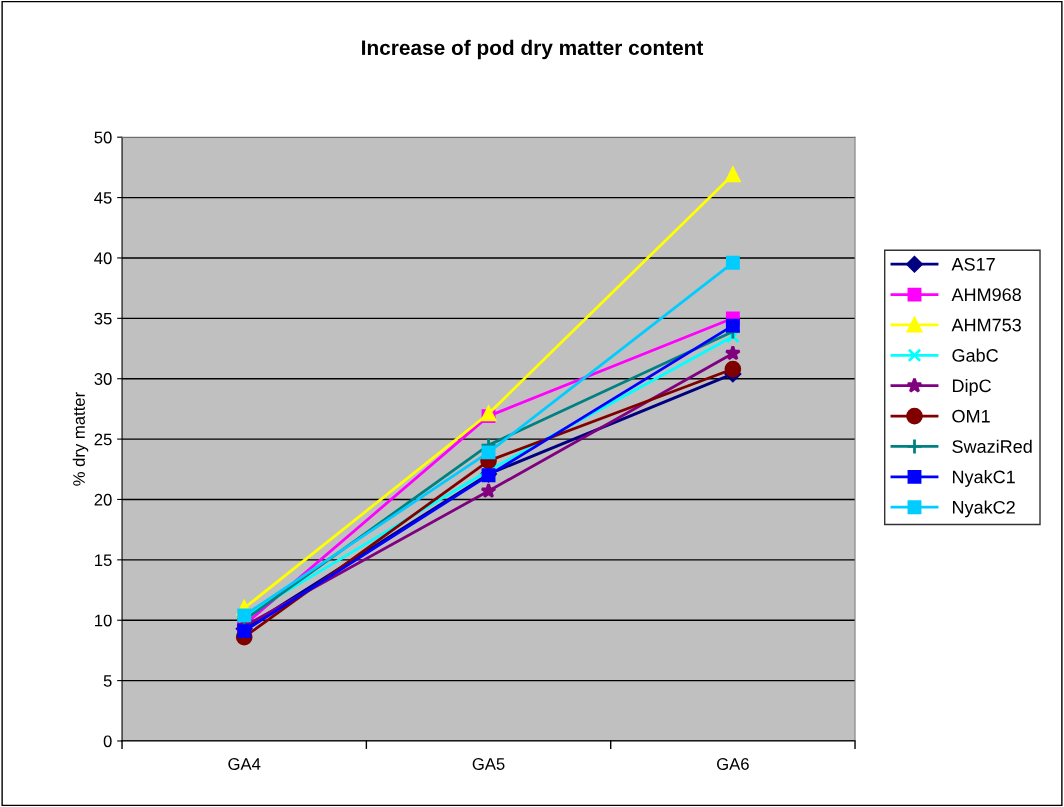 The height and width of the screenshot is (807, 1064). What do you see at coordinates (992, 446) in the screenshot?
I see `legend-label: SwaziRed` at bounding box center [992, 446].